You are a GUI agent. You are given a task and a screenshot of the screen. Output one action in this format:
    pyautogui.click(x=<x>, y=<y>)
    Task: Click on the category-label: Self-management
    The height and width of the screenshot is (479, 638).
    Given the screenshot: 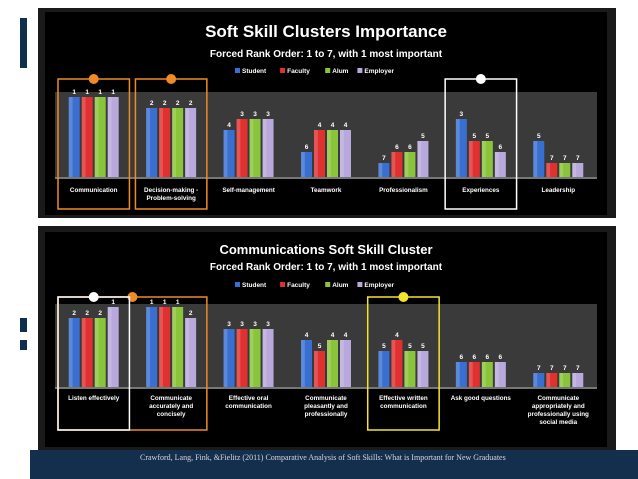 What is the action you would take?
    pyautogui.click(x=248, y=190)
    